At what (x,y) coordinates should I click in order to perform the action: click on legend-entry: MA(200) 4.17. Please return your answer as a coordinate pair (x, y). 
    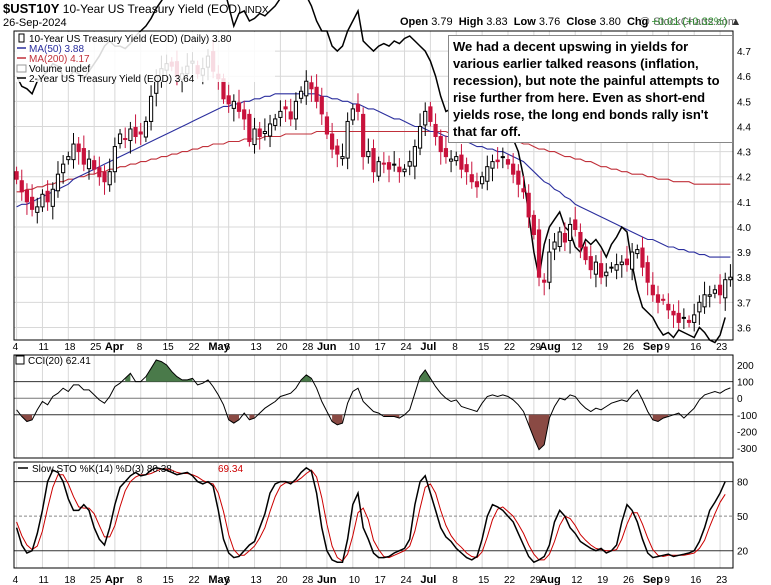
    Looking at the image, I should click on (59, 59).